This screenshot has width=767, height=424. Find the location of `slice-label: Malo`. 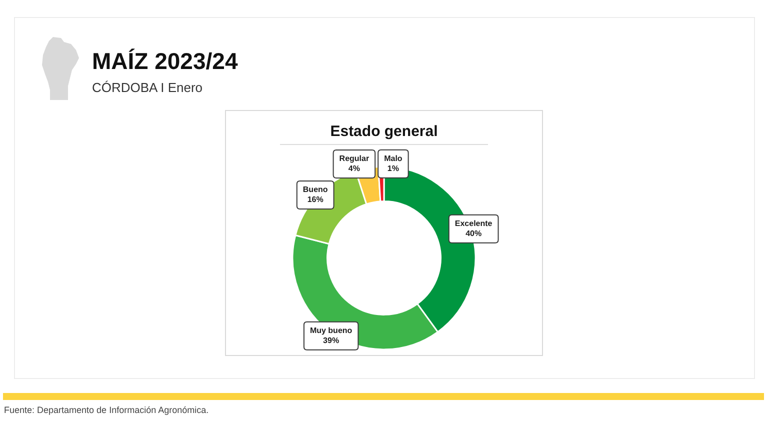

slice-label: Malo is located at coordinates (393, 159).